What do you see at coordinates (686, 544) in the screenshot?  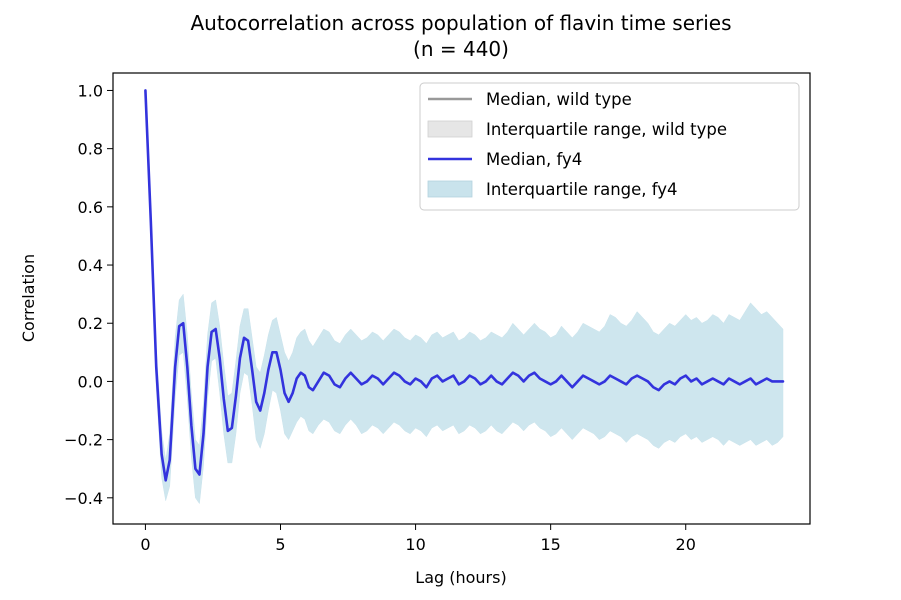 I see `x-tick-label: 20` at bounding box center [686, 544].